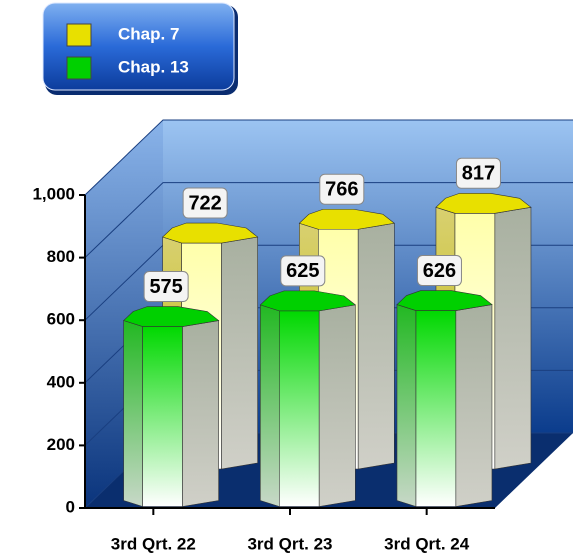 This screenshot has height=558, width=573. What do you see at coordinates (148, 33) in the screenshot?
I see `legend-label: Chap. 7` at bounding box center [148, 33].